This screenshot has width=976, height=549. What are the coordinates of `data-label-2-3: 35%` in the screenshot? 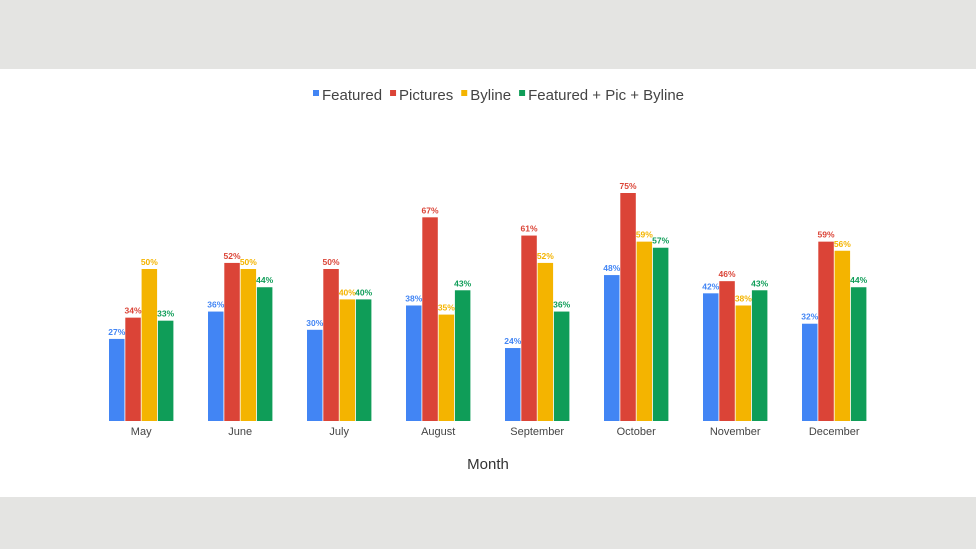 It's located at (446, 308).